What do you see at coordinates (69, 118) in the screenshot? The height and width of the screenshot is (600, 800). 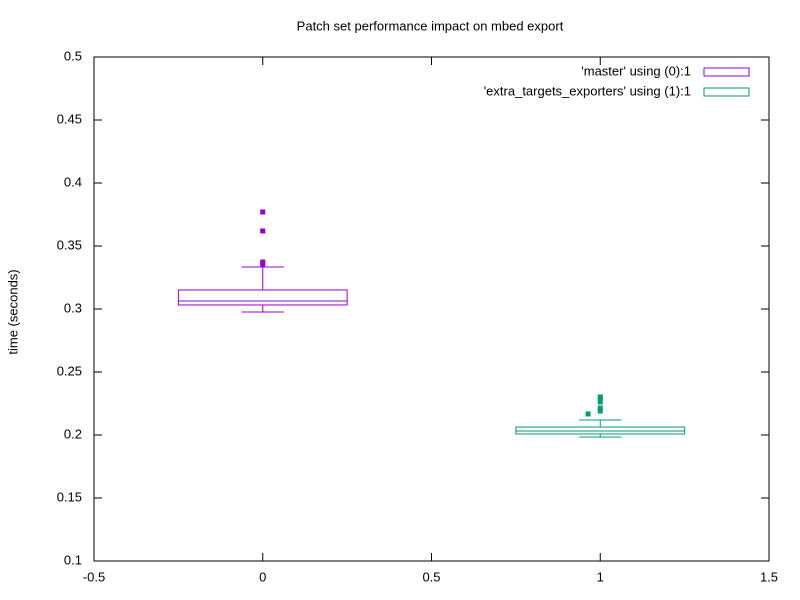 I see `y-tick-label: 0.45` at bounding box center [69, 118].